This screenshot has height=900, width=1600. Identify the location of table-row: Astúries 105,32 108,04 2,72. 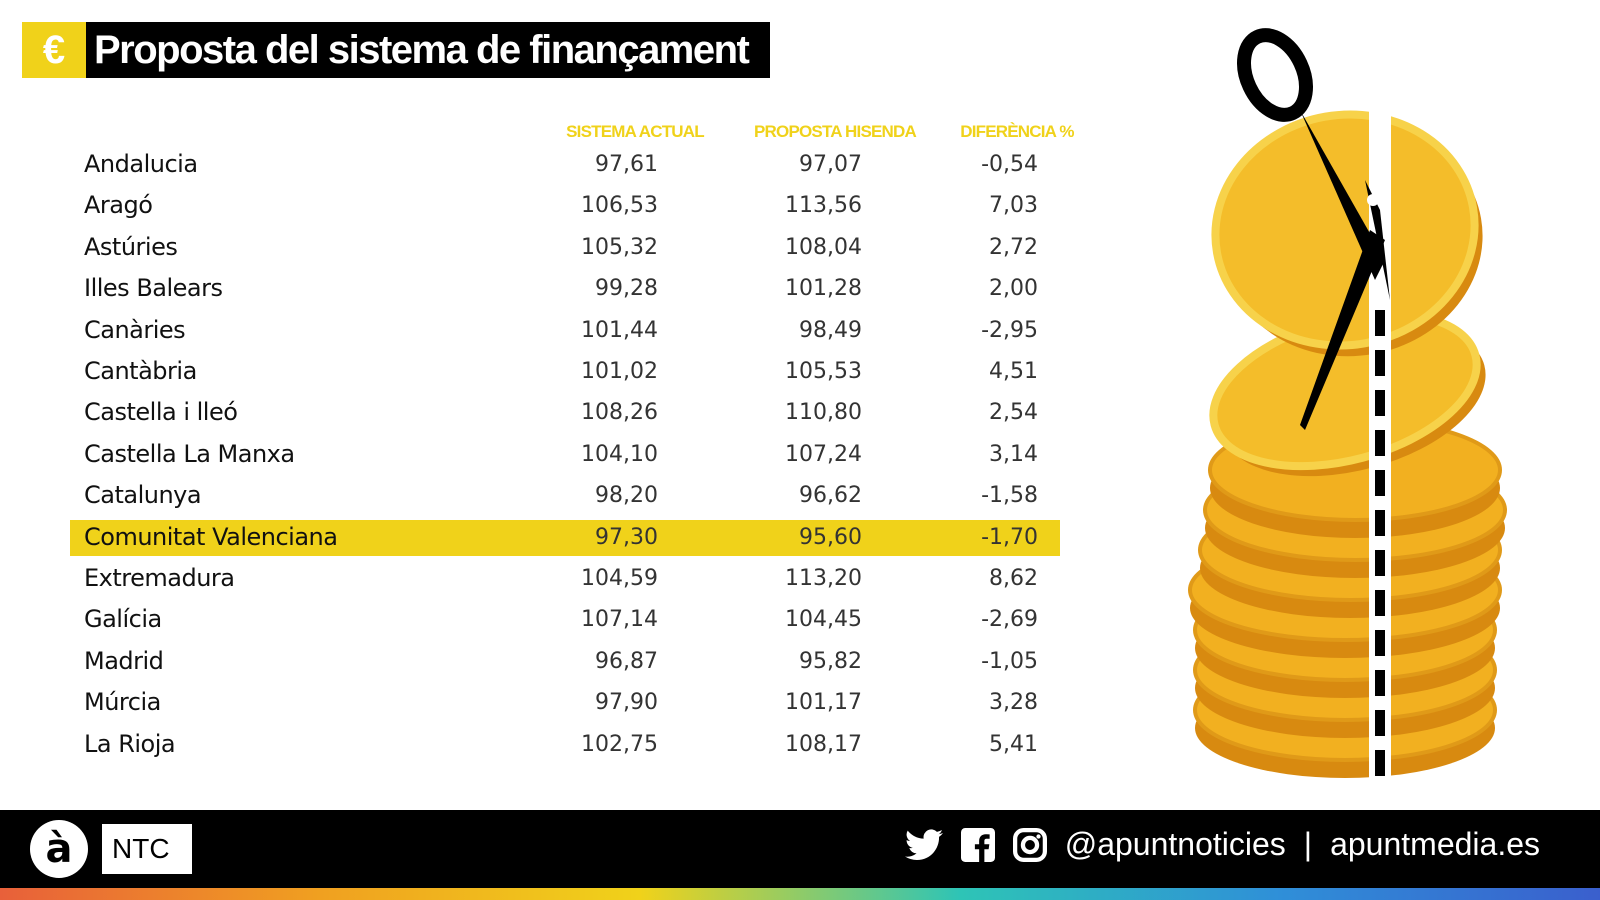
(565, 248).